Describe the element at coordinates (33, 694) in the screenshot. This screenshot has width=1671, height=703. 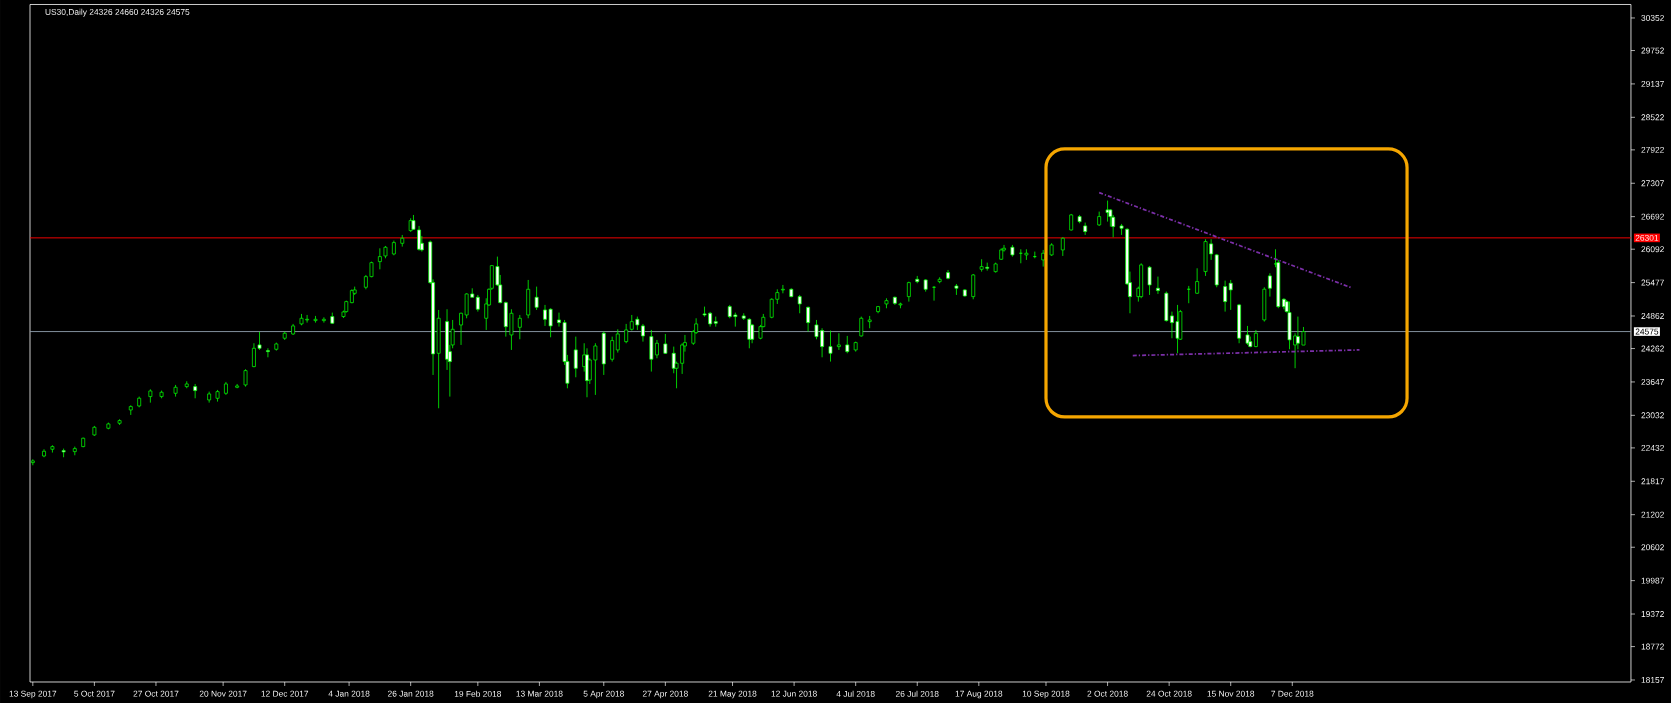
I see `x-tick-label: 13 Sep 2017` at that location.